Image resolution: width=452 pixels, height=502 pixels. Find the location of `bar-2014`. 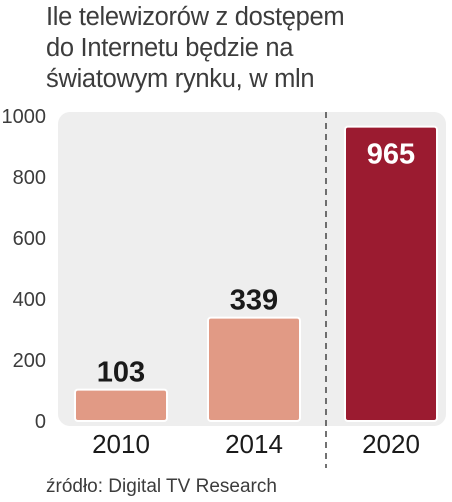

bar-2014 is located at coordinates (254, 369).